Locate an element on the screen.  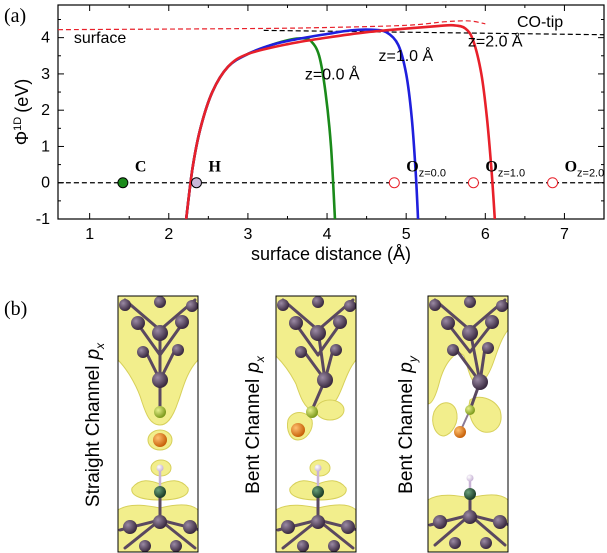
atom-subscript: z=0.0 is located at coordinates (432, 174).